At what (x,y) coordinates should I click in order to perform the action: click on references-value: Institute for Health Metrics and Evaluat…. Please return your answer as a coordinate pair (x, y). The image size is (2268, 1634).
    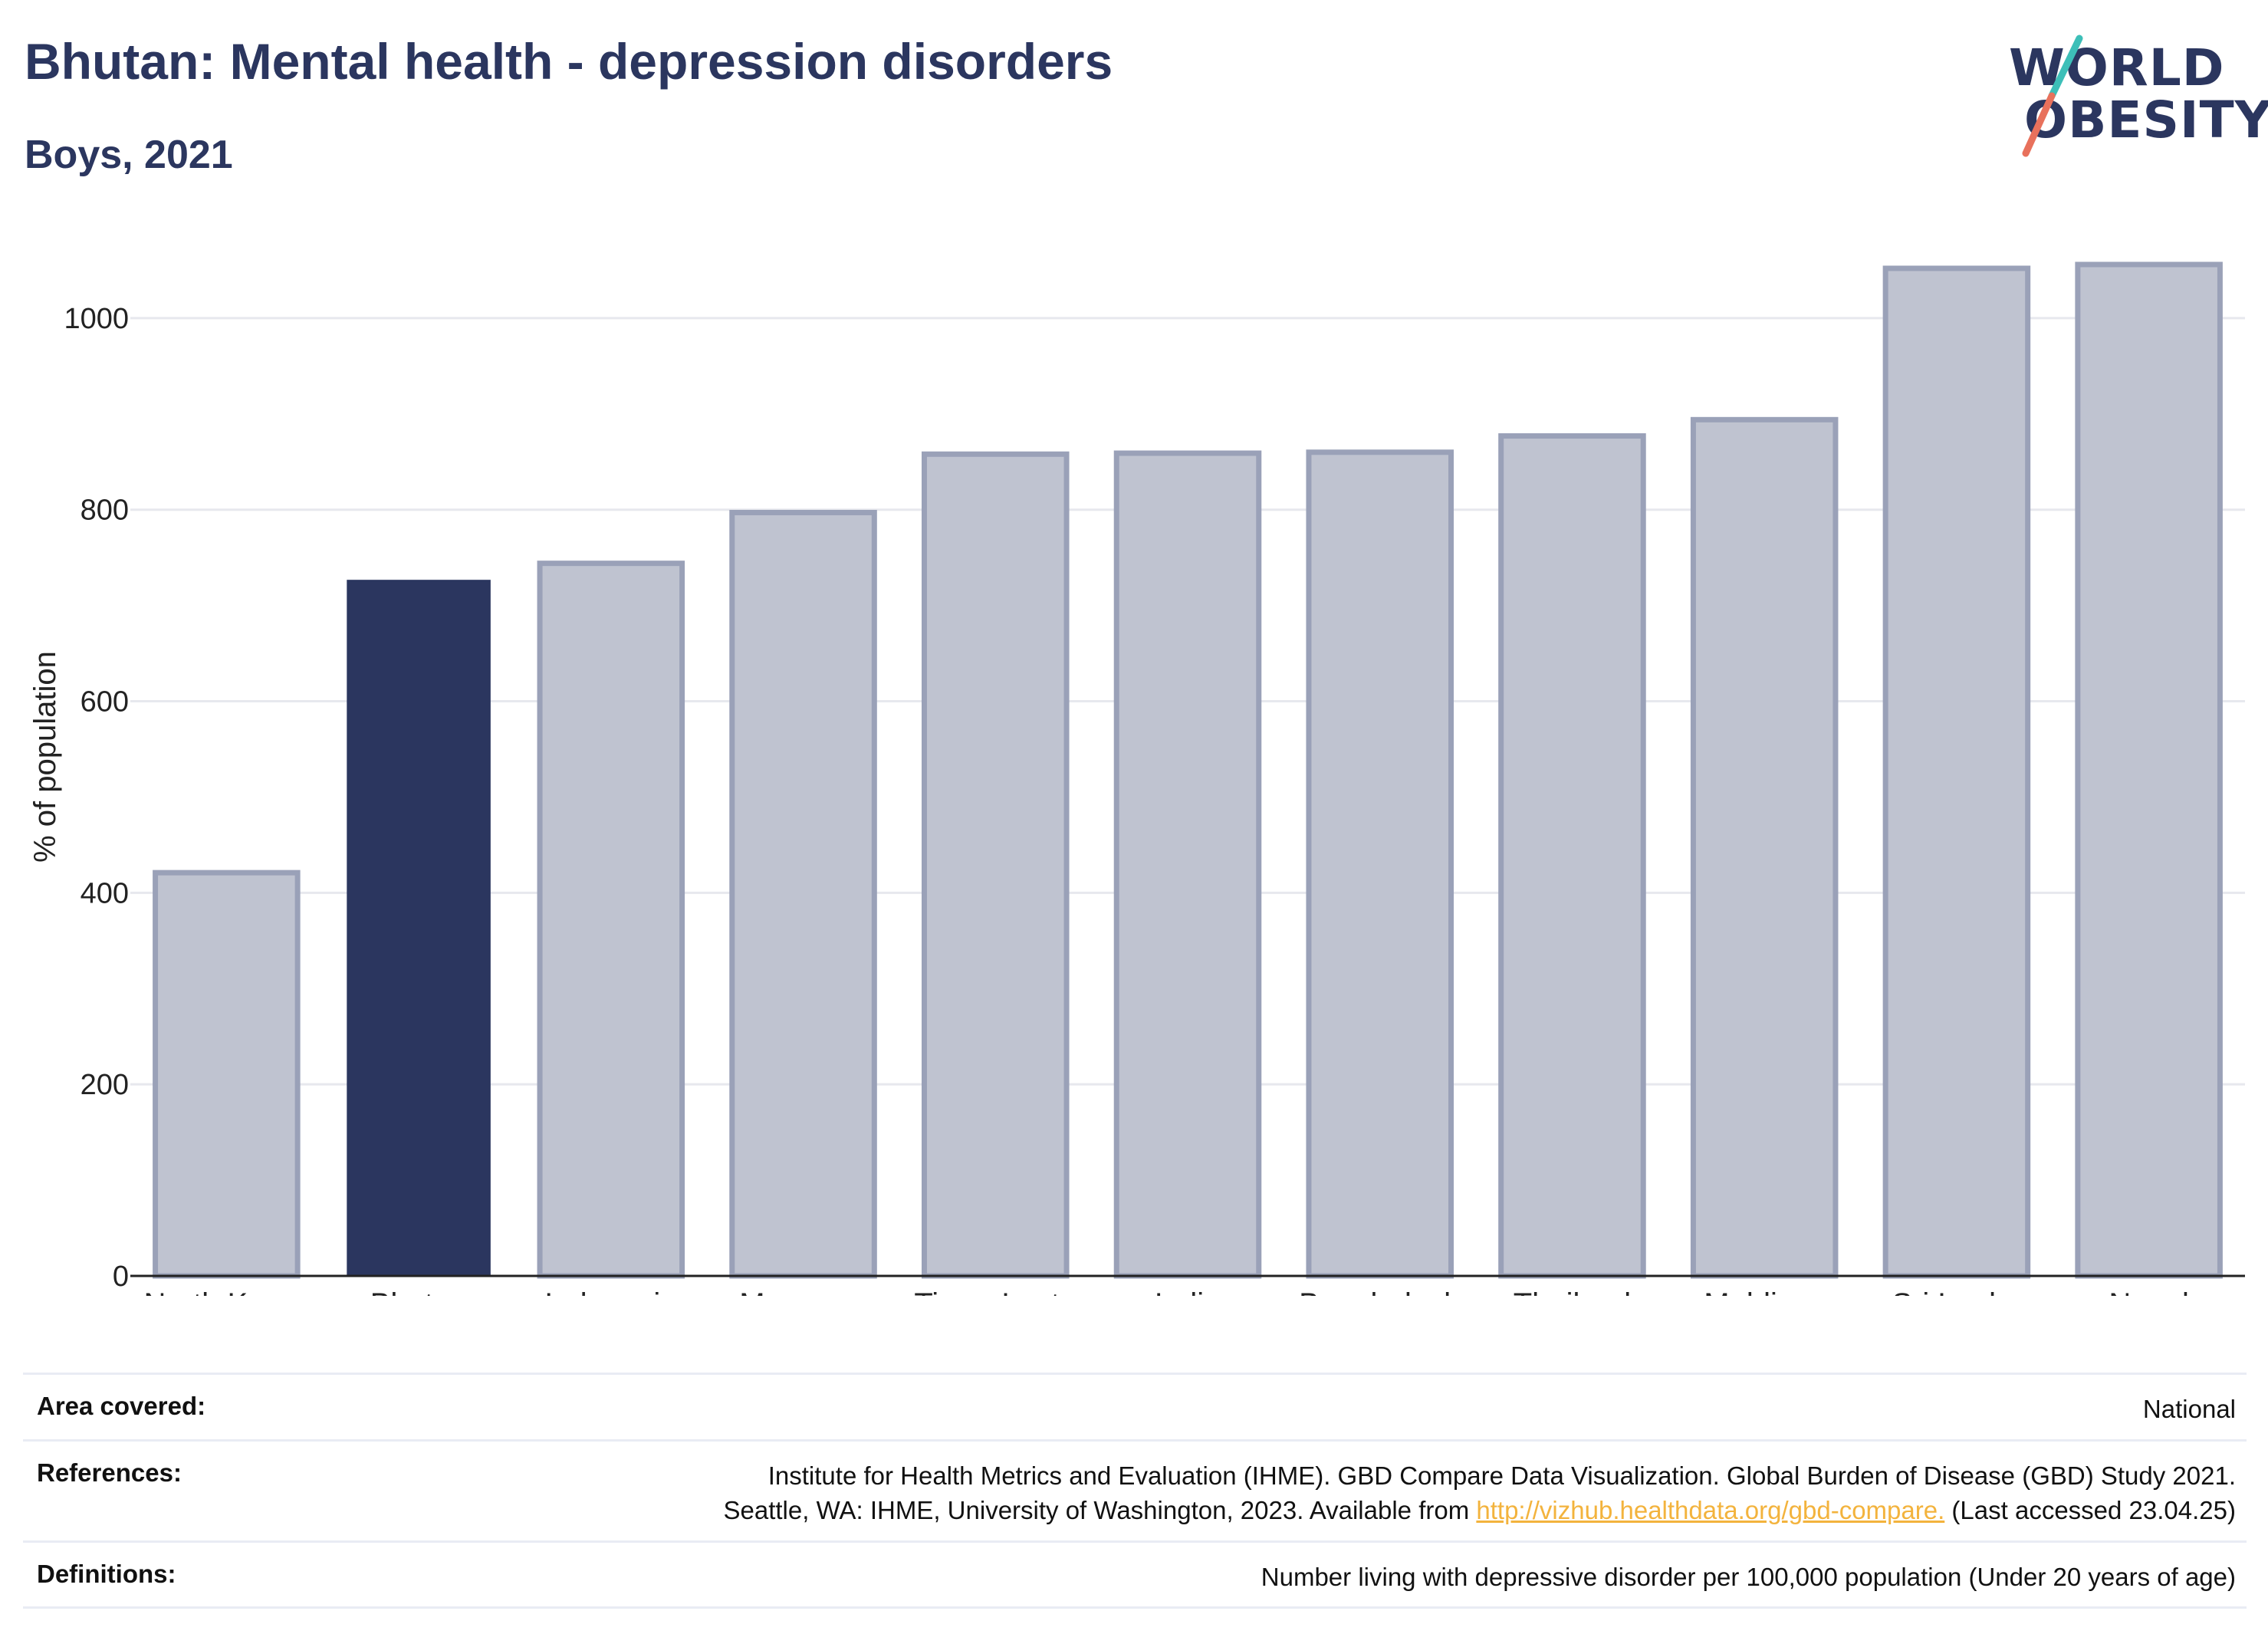
    Looking at the image, I should click on (1480, 1493).